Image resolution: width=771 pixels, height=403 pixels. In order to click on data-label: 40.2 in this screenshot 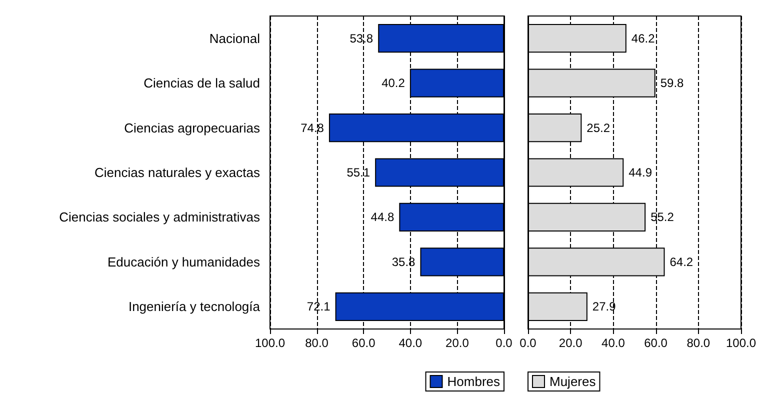, I will do `click(394, 83)`.